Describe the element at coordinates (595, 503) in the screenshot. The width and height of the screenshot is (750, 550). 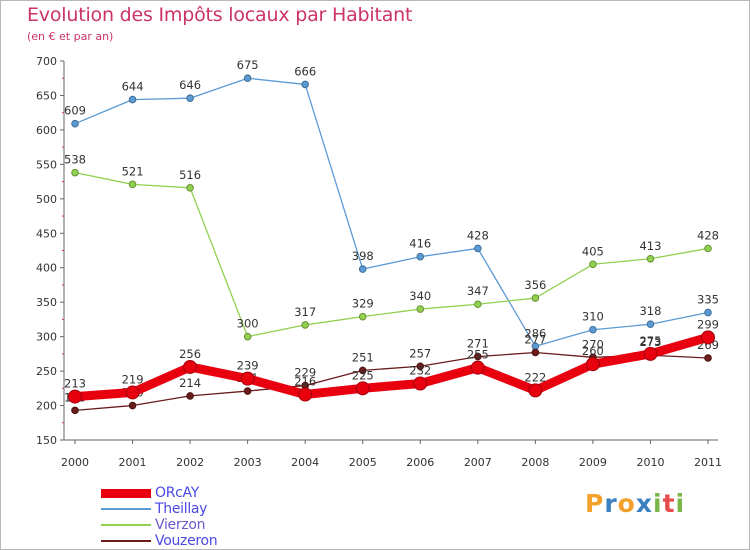
I see `logo-letter: P` at that location.